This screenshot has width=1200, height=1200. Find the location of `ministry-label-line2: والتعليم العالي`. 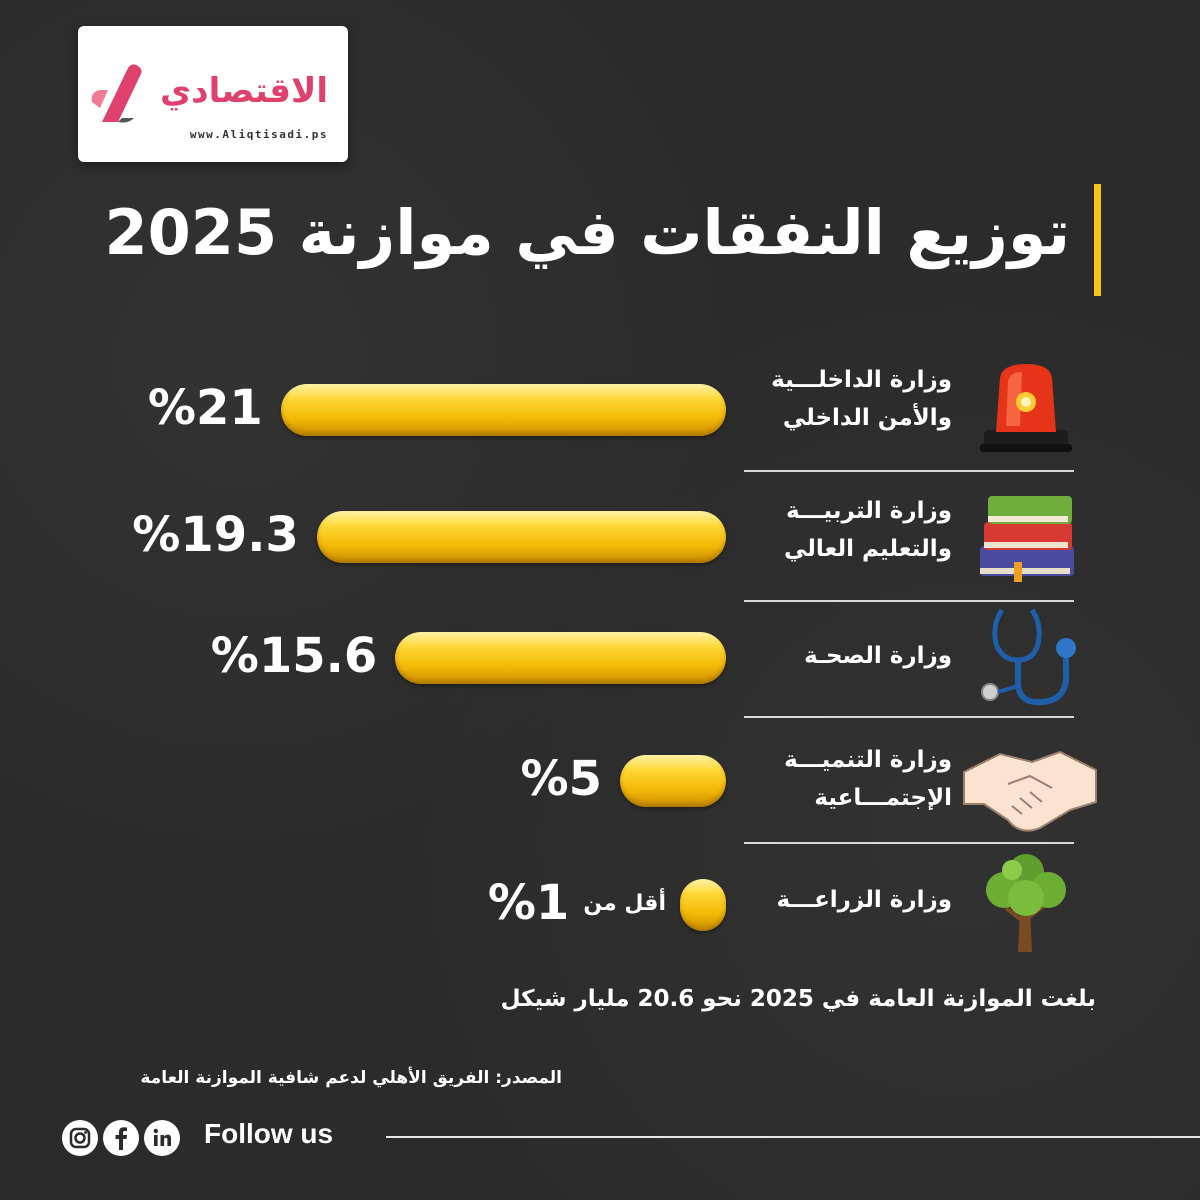

ministry-label-line2: والتعليم العالي is located at coordinates (867, 548).